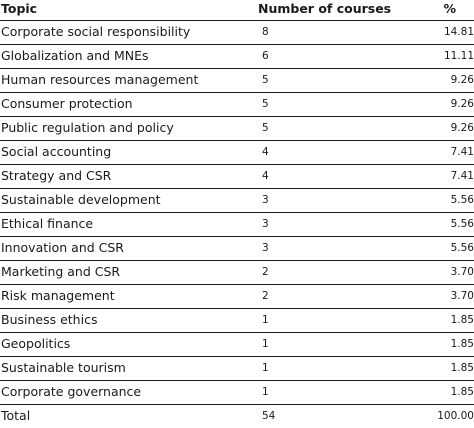 The width and height of the screenshot is (474, 428). Describe the element at coordinates (237, 249) in the screenshot. I see `table-row: Innovation and CSR 3 5.56` at that location.